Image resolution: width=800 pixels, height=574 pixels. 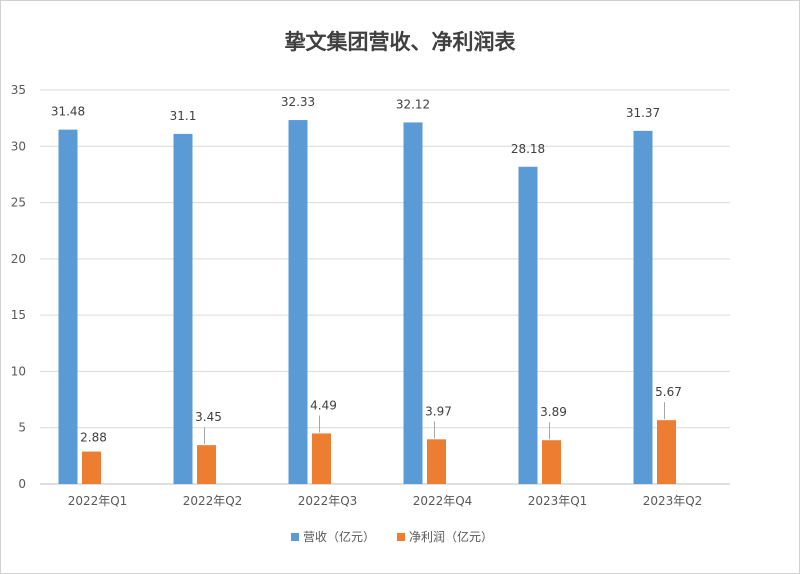 I want to click on legend-label-net-profit: 净利润（亿元）, so click(x=451, y=536).